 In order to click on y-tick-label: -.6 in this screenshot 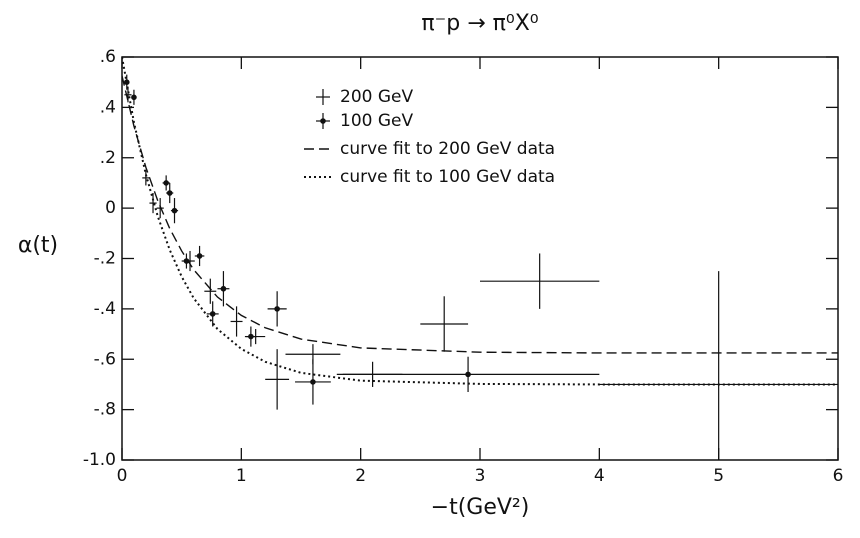, I will do `click(105, 359)`.